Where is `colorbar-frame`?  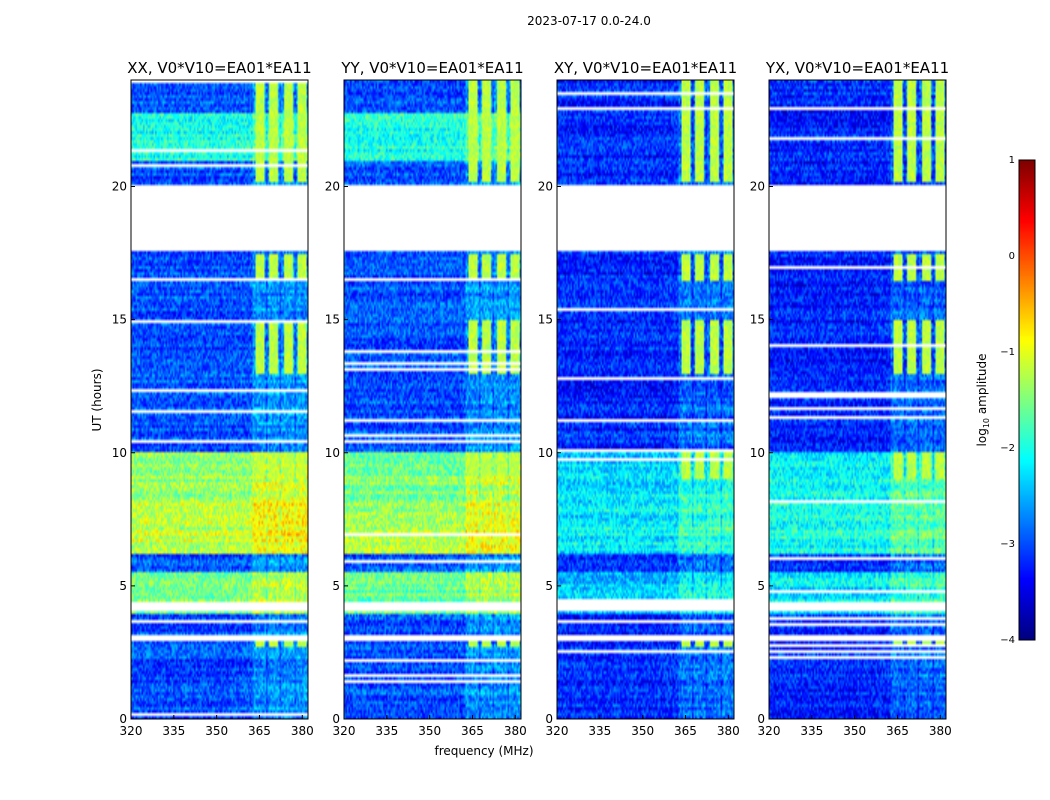 colorbar-frame is located at coordinates (1027, 400).